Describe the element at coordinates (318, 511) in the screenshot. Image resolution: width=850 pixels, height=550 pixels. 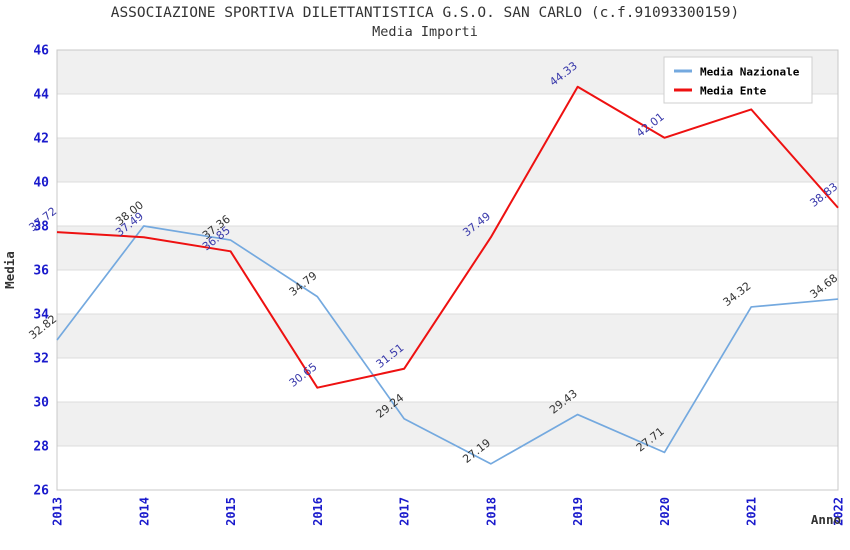
I see `x-tick-label: 2016` at that location.